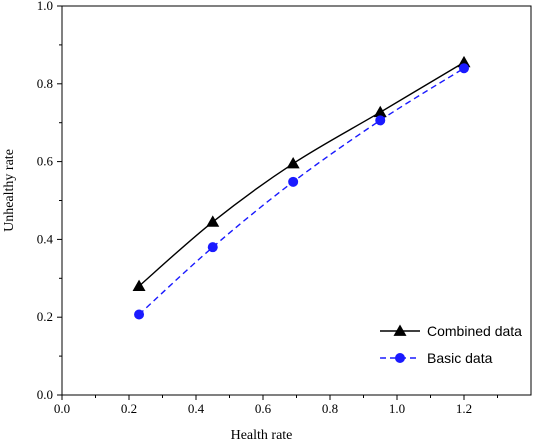 This screenshot has width=536, height=443. What do you see at coordinates (129, 408) in the screenshot?
I see `x-tick-label: 0.2` at bounding box center [129, 408].